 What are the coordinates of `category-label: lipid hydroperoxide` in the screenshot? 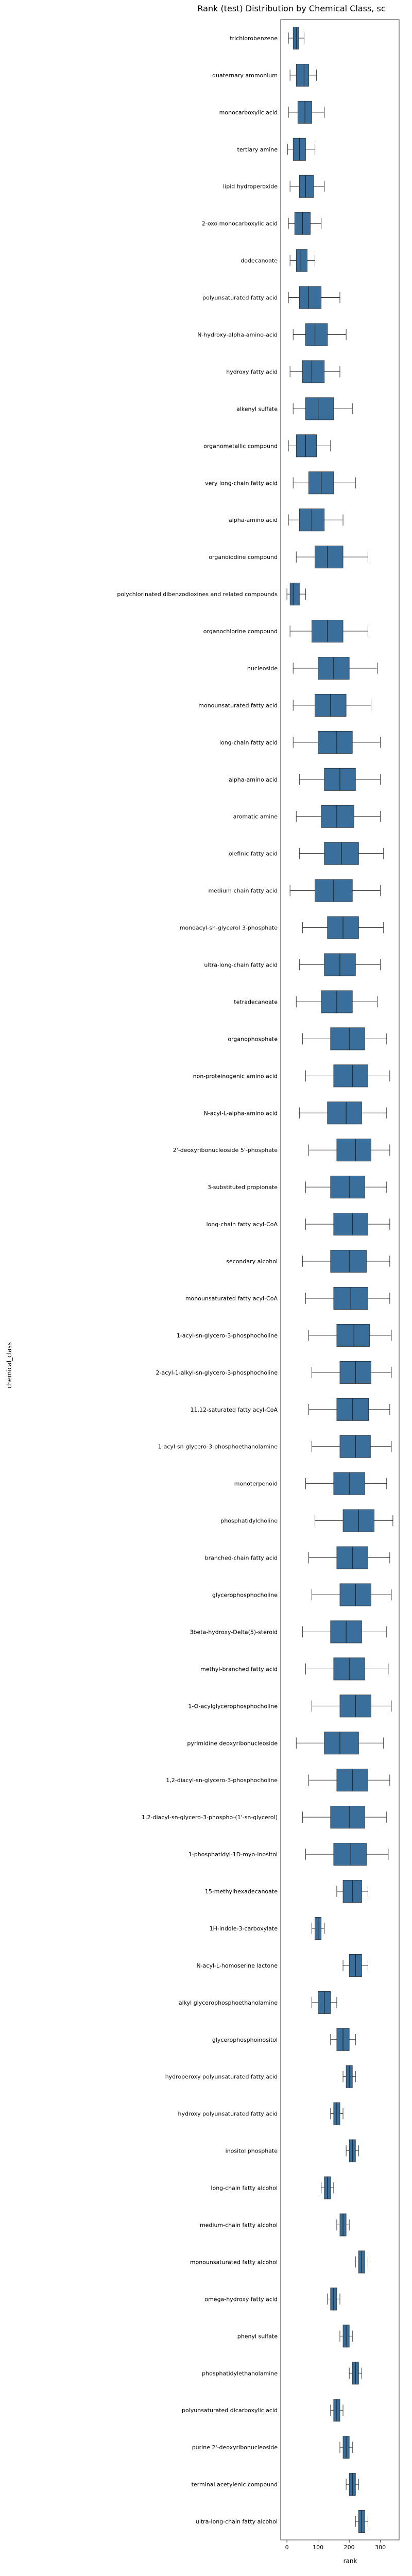 It's located at (251, 186).